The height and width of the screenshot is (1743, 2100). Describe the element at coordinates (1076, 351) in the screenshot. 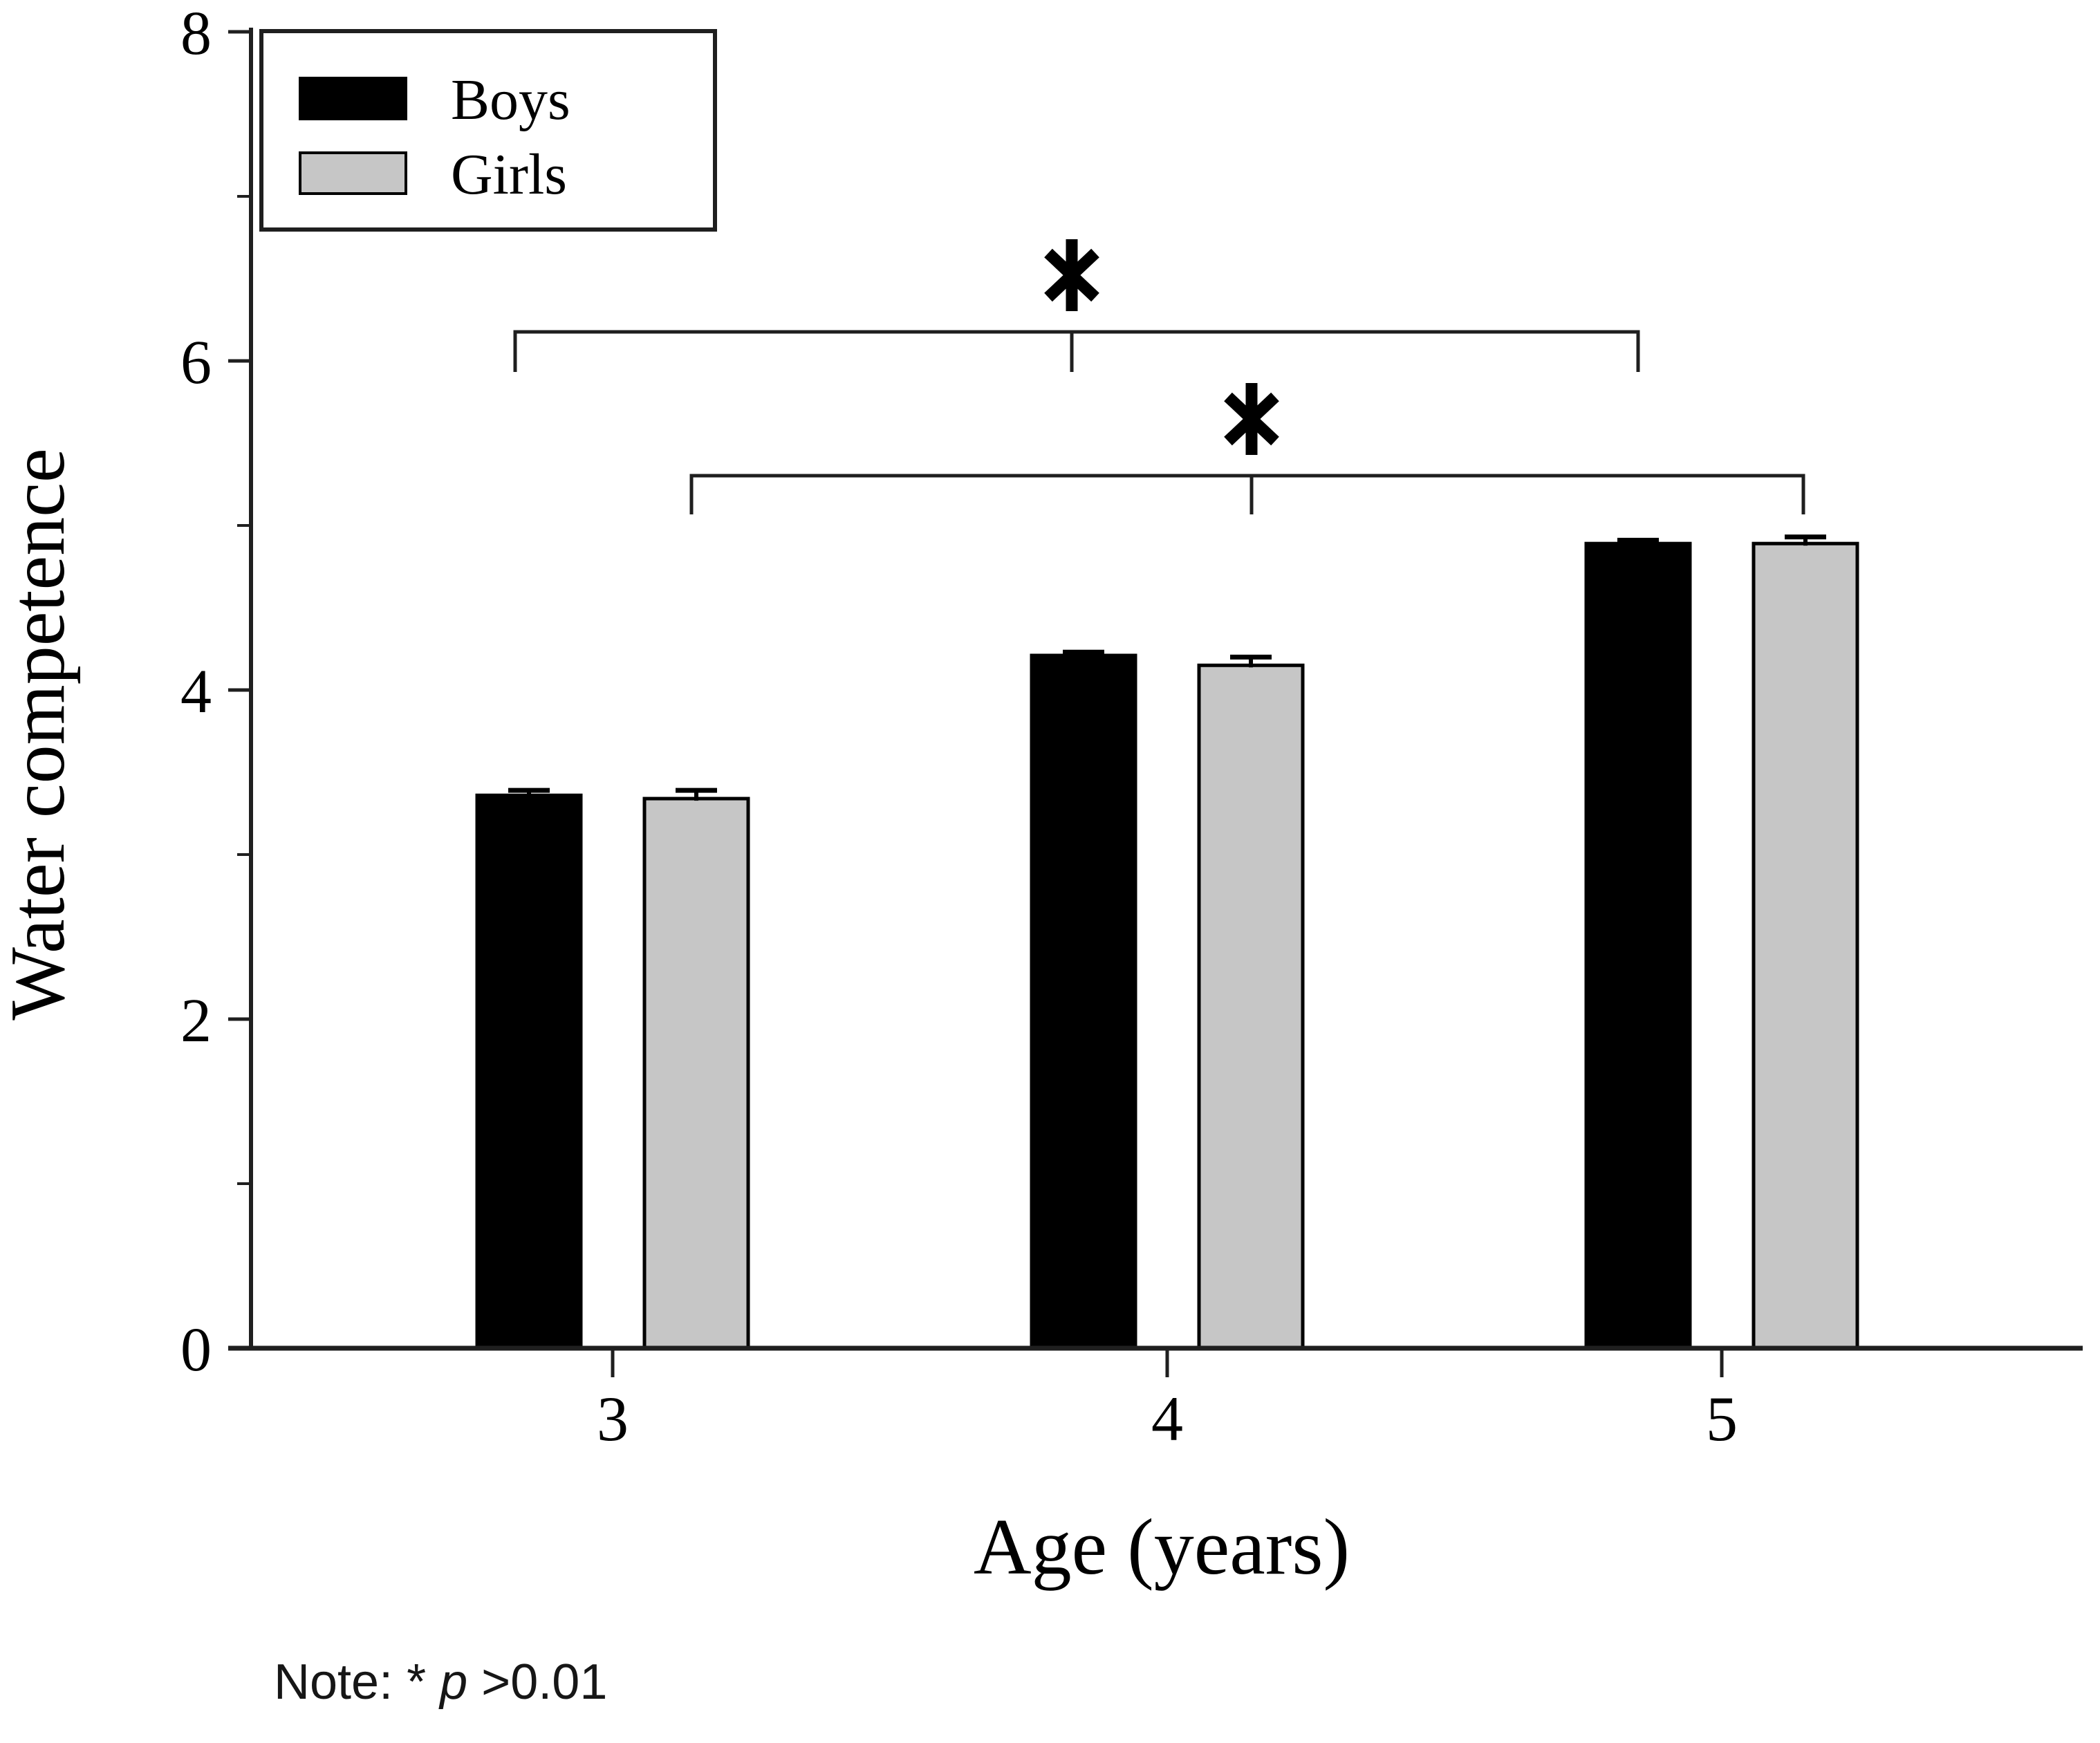

I see `significance-bracket-boys` at that location.